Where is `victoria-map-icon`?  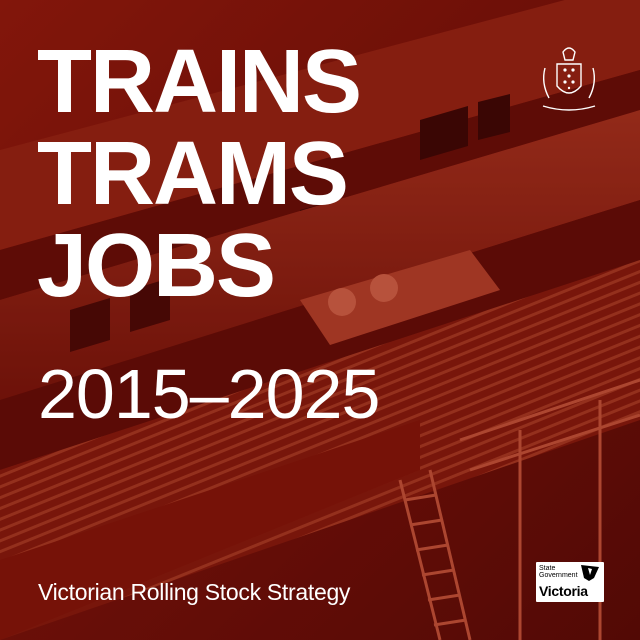
victoria-map-icon is located at coordinates (590, 573).